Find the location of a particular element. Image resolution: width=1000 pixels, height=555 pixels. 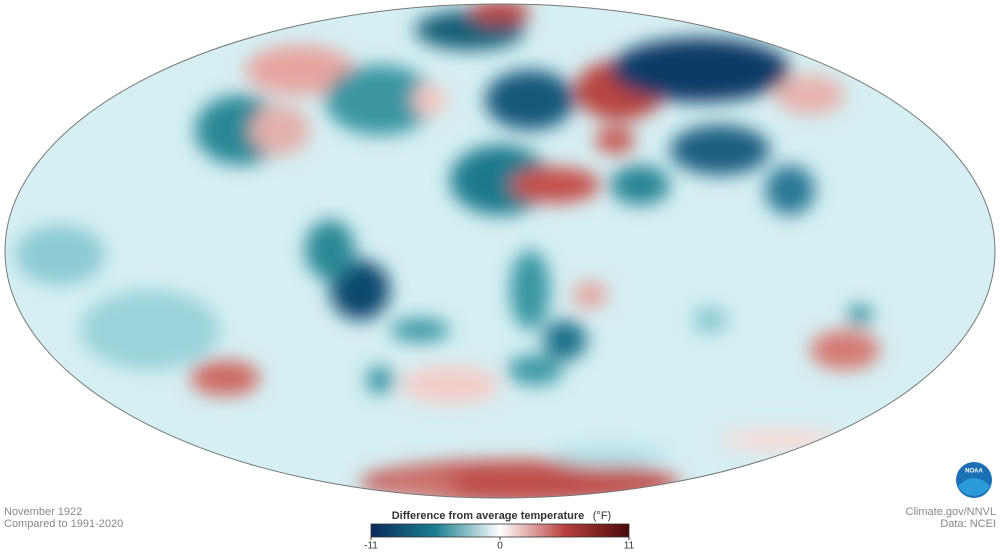

baseline: Compared to 1991-2020 is located at coordinates (63, 524).